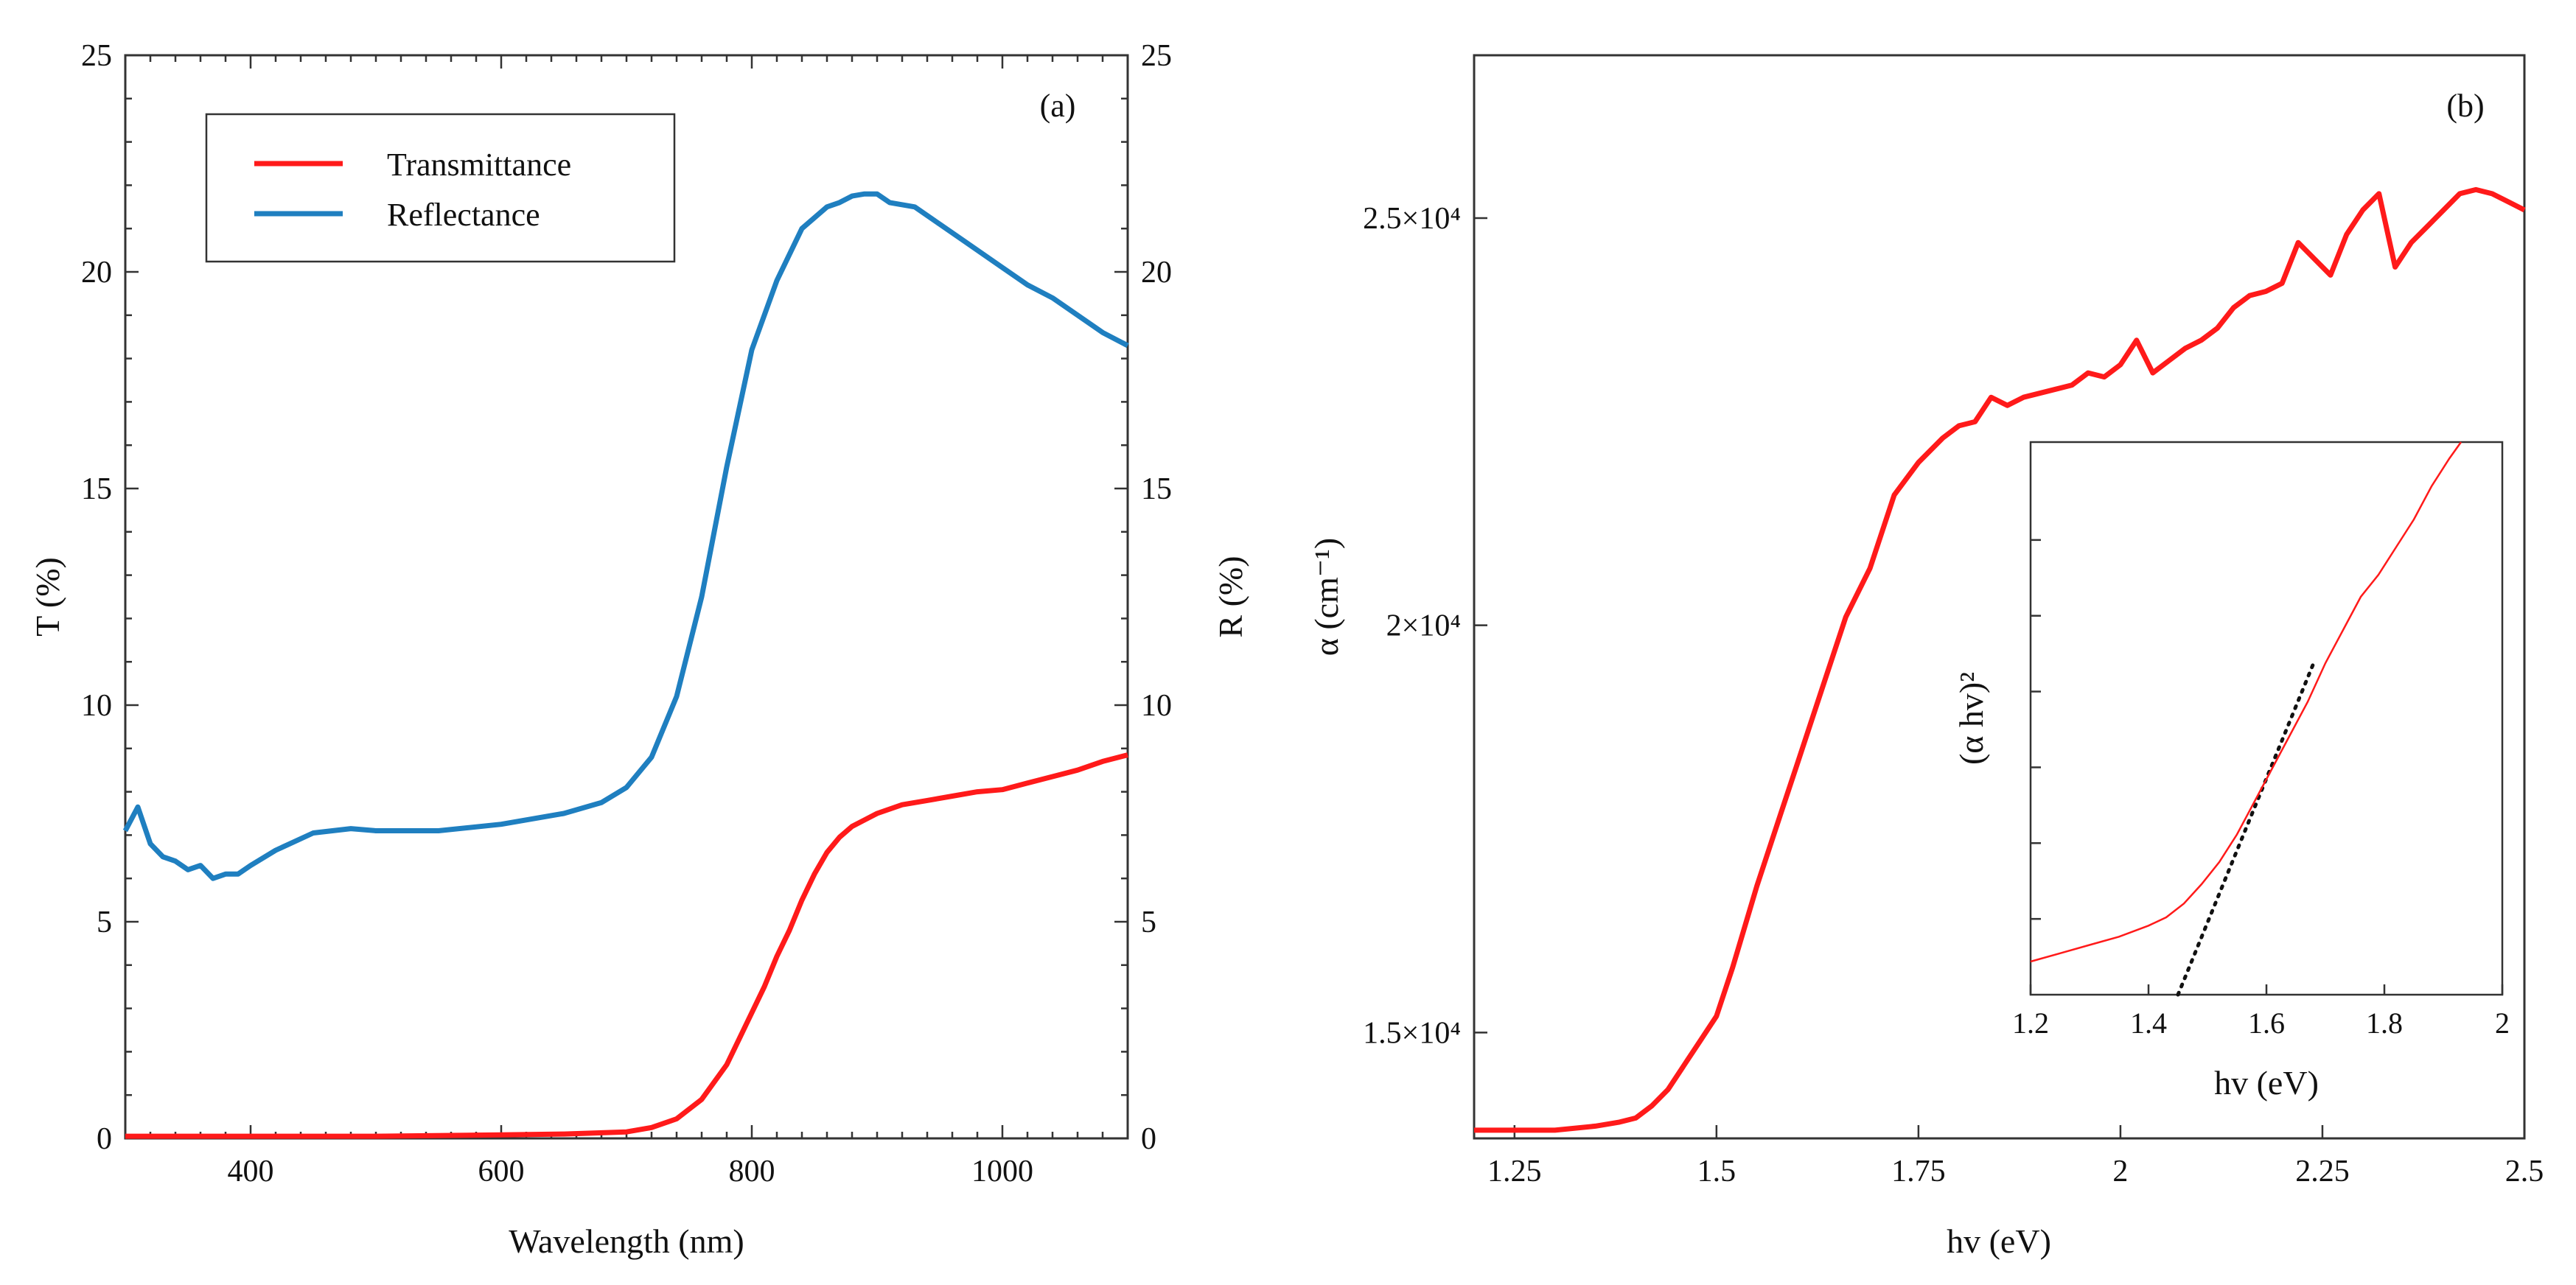  What do you see at coordinates (1971, 718) in the screenshot?
I see `inset-y-axis-label: (α hv)²` at bounding box center [1971, 718].